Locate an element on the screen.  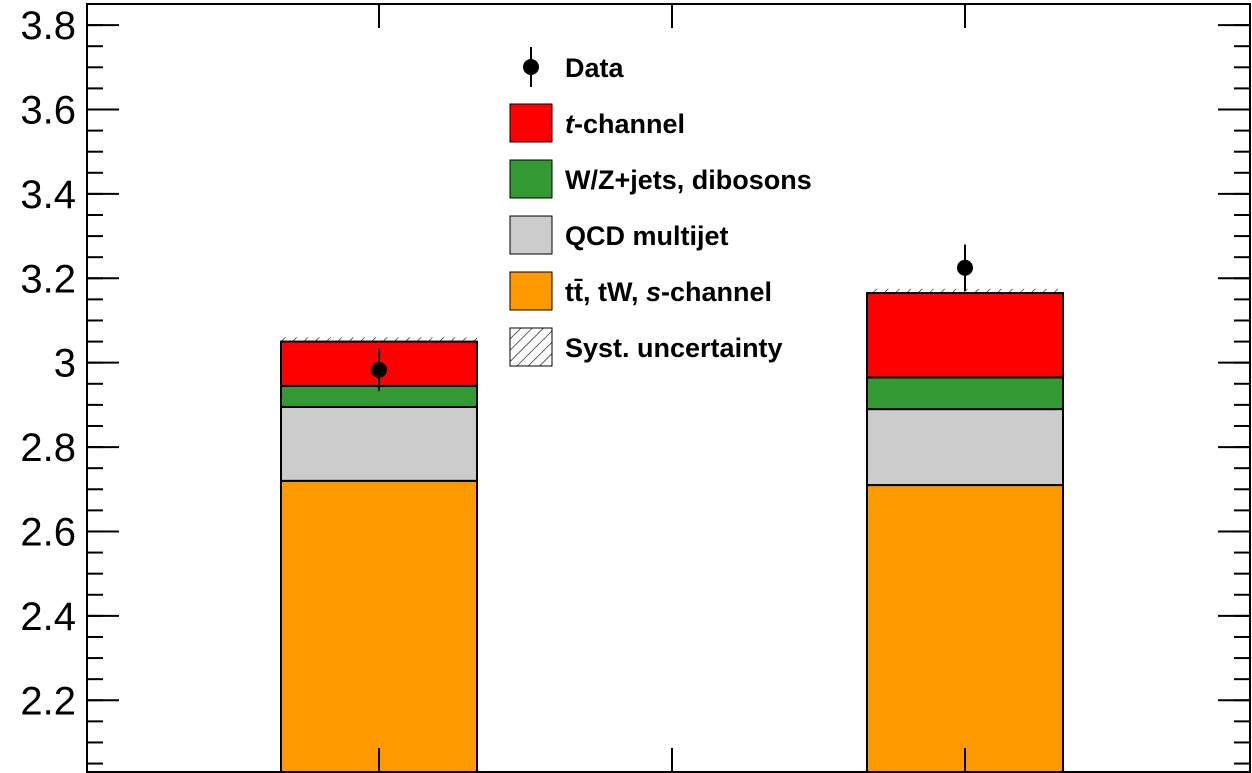
y-tick-label: 2.8 is located at coordinates (48, 448).